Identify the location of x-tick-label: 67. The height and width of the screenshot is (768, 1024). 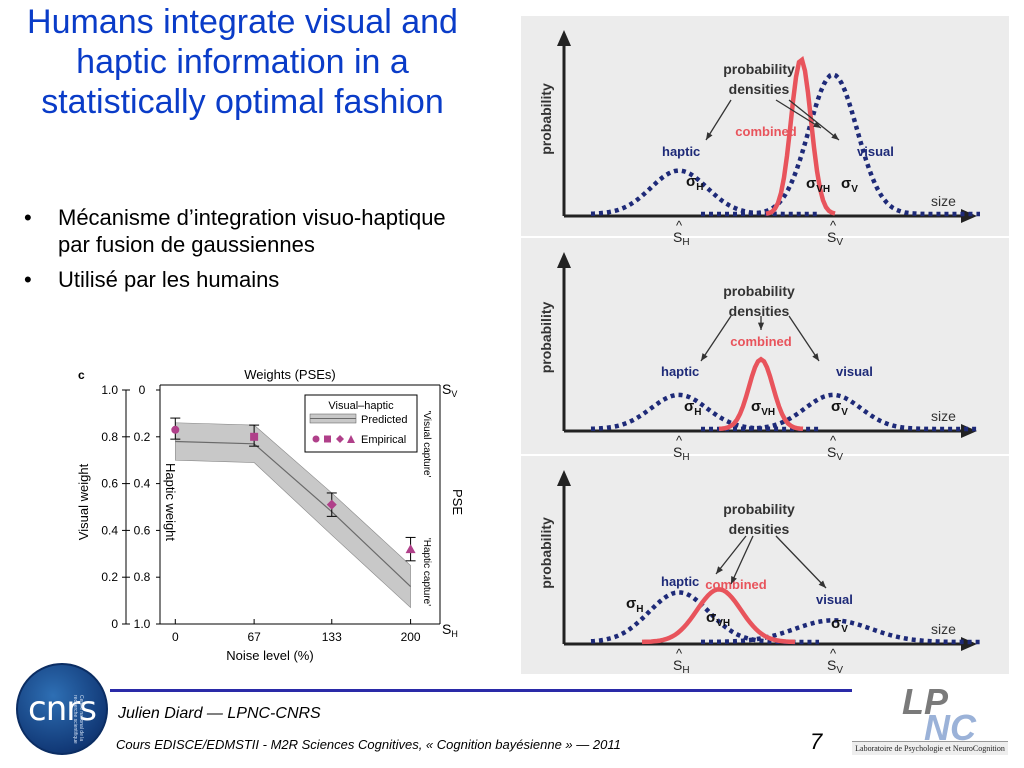
(254, 637).